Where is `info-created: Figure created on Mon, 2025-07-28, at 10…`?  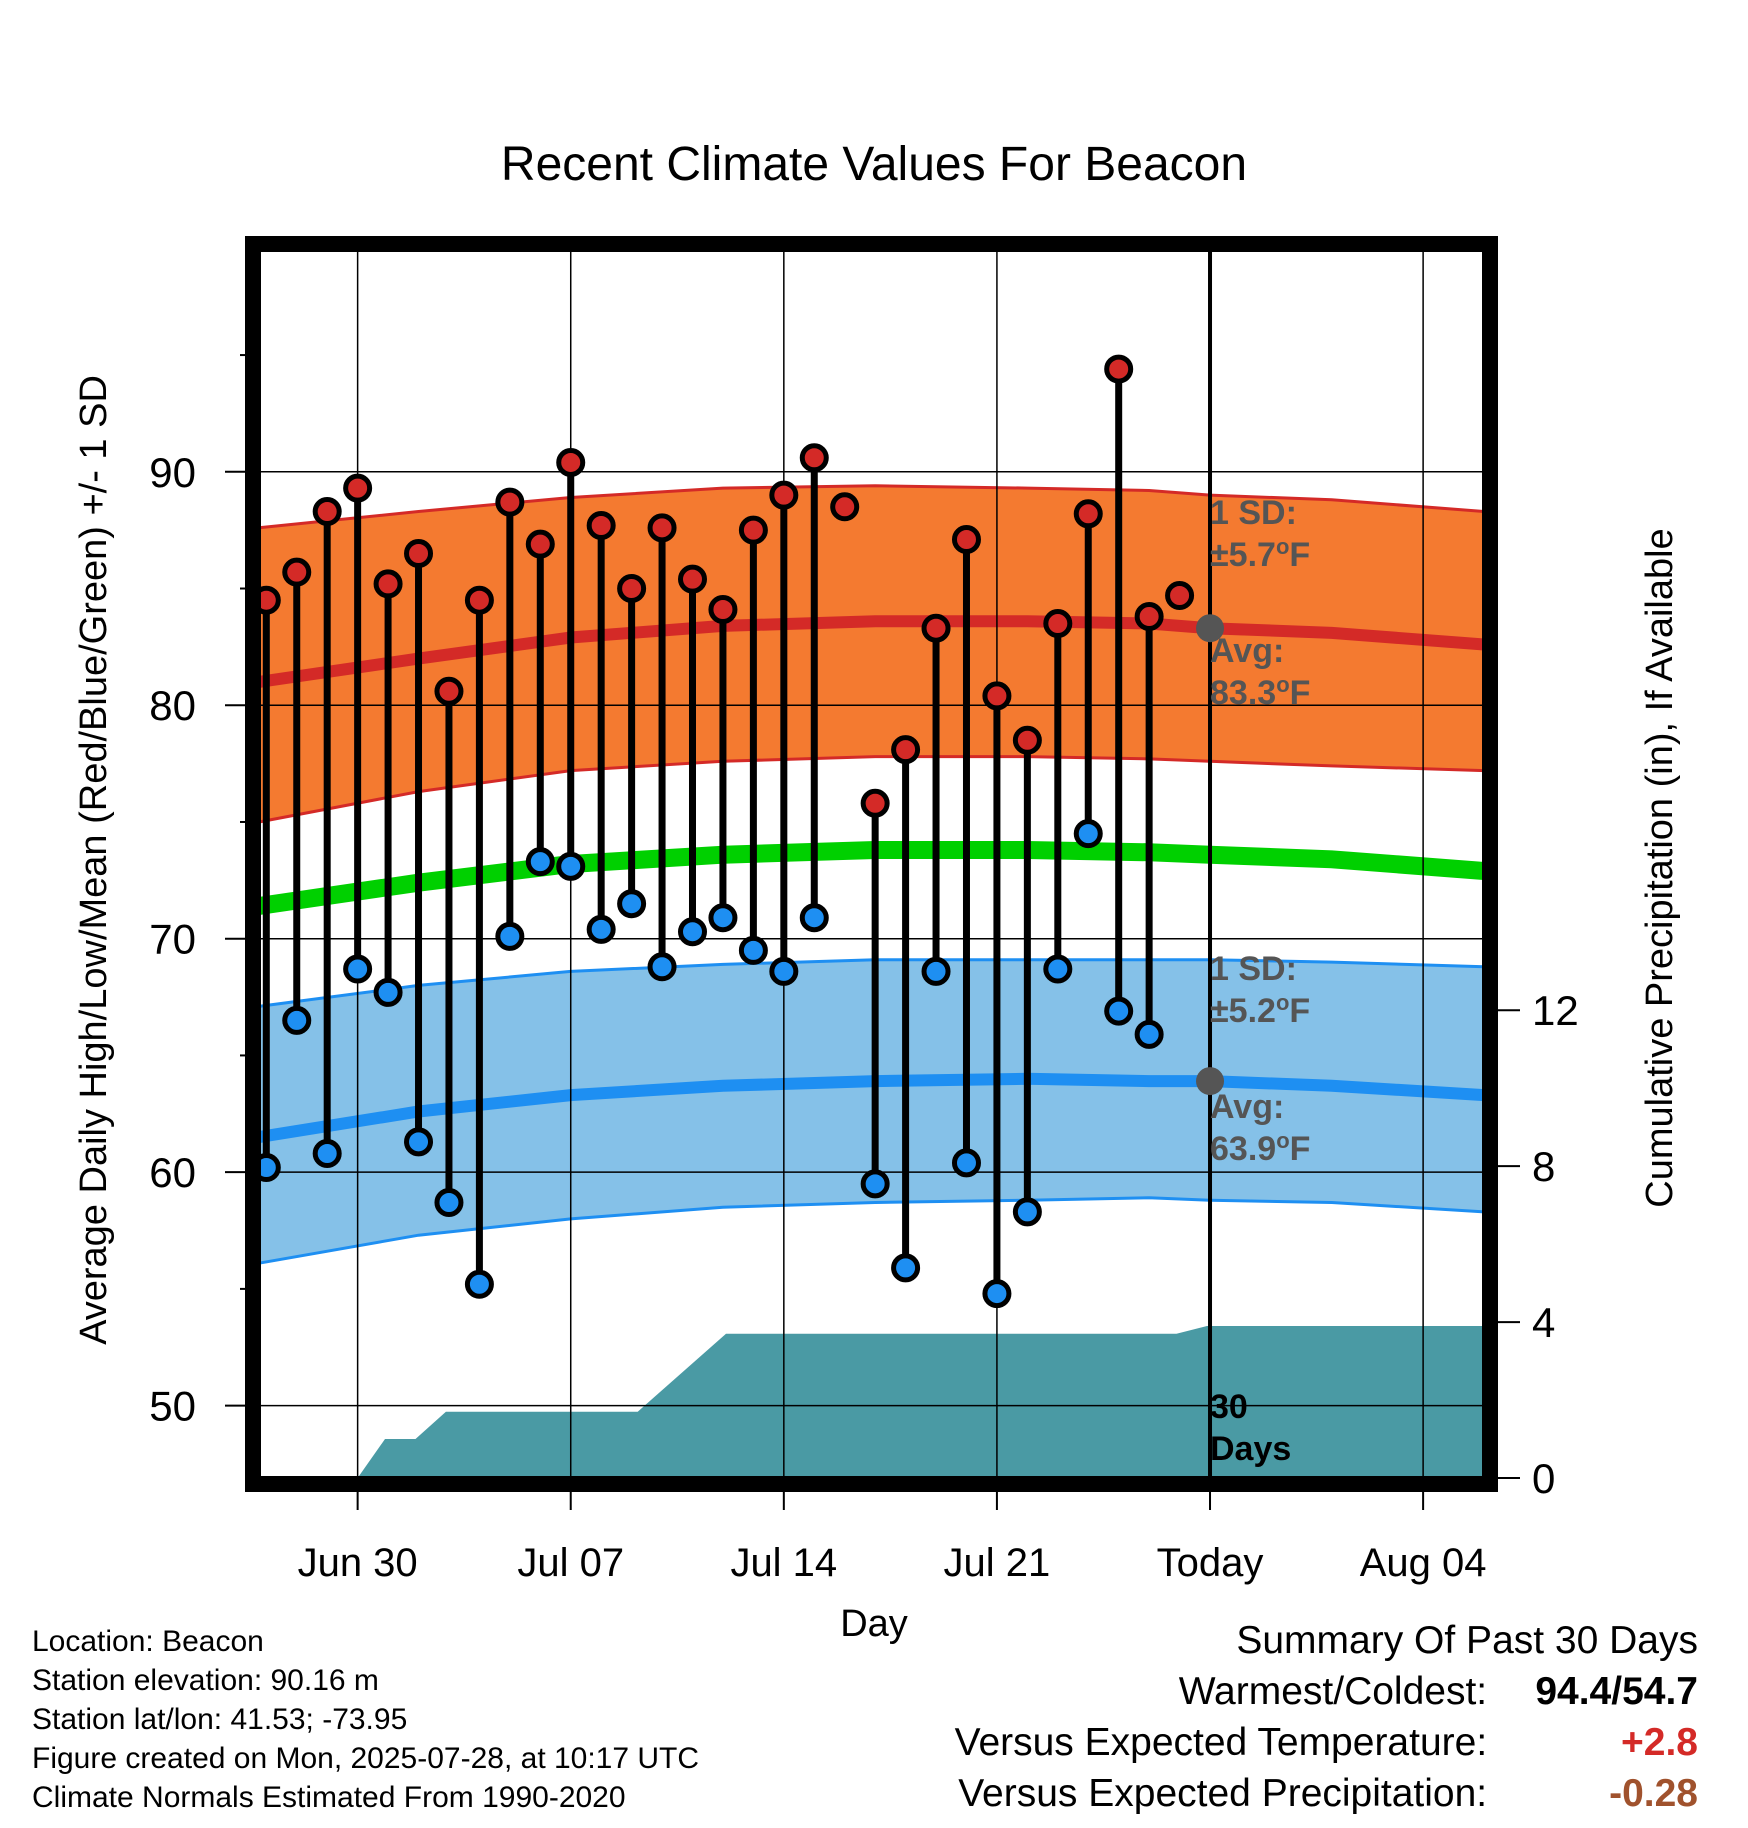 info-created: Figure created on Mon, 2025-07-28, at 10… is located at coordinates (366, 1758).